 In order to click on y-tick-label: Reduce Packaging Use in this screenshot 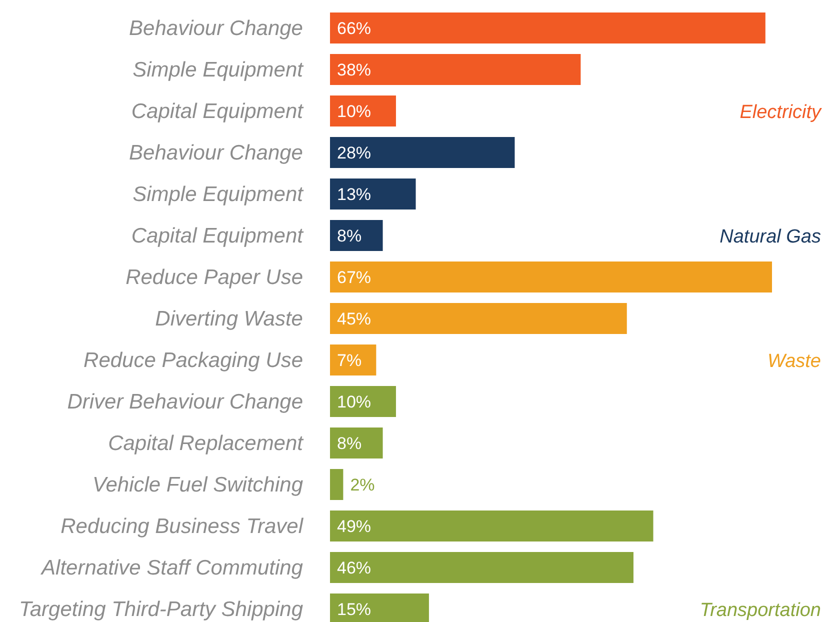, I will do `click(193, 360)`.